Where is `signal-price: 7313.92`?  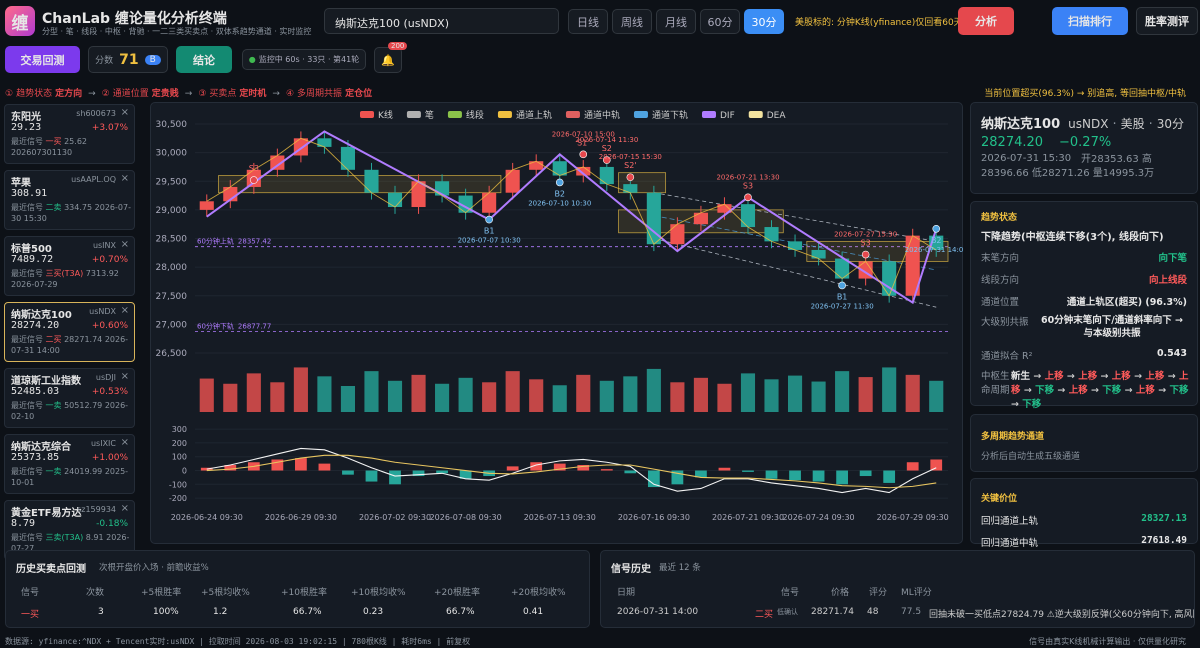 signal-price: 7313.92 is located at coordinates (102, 273).